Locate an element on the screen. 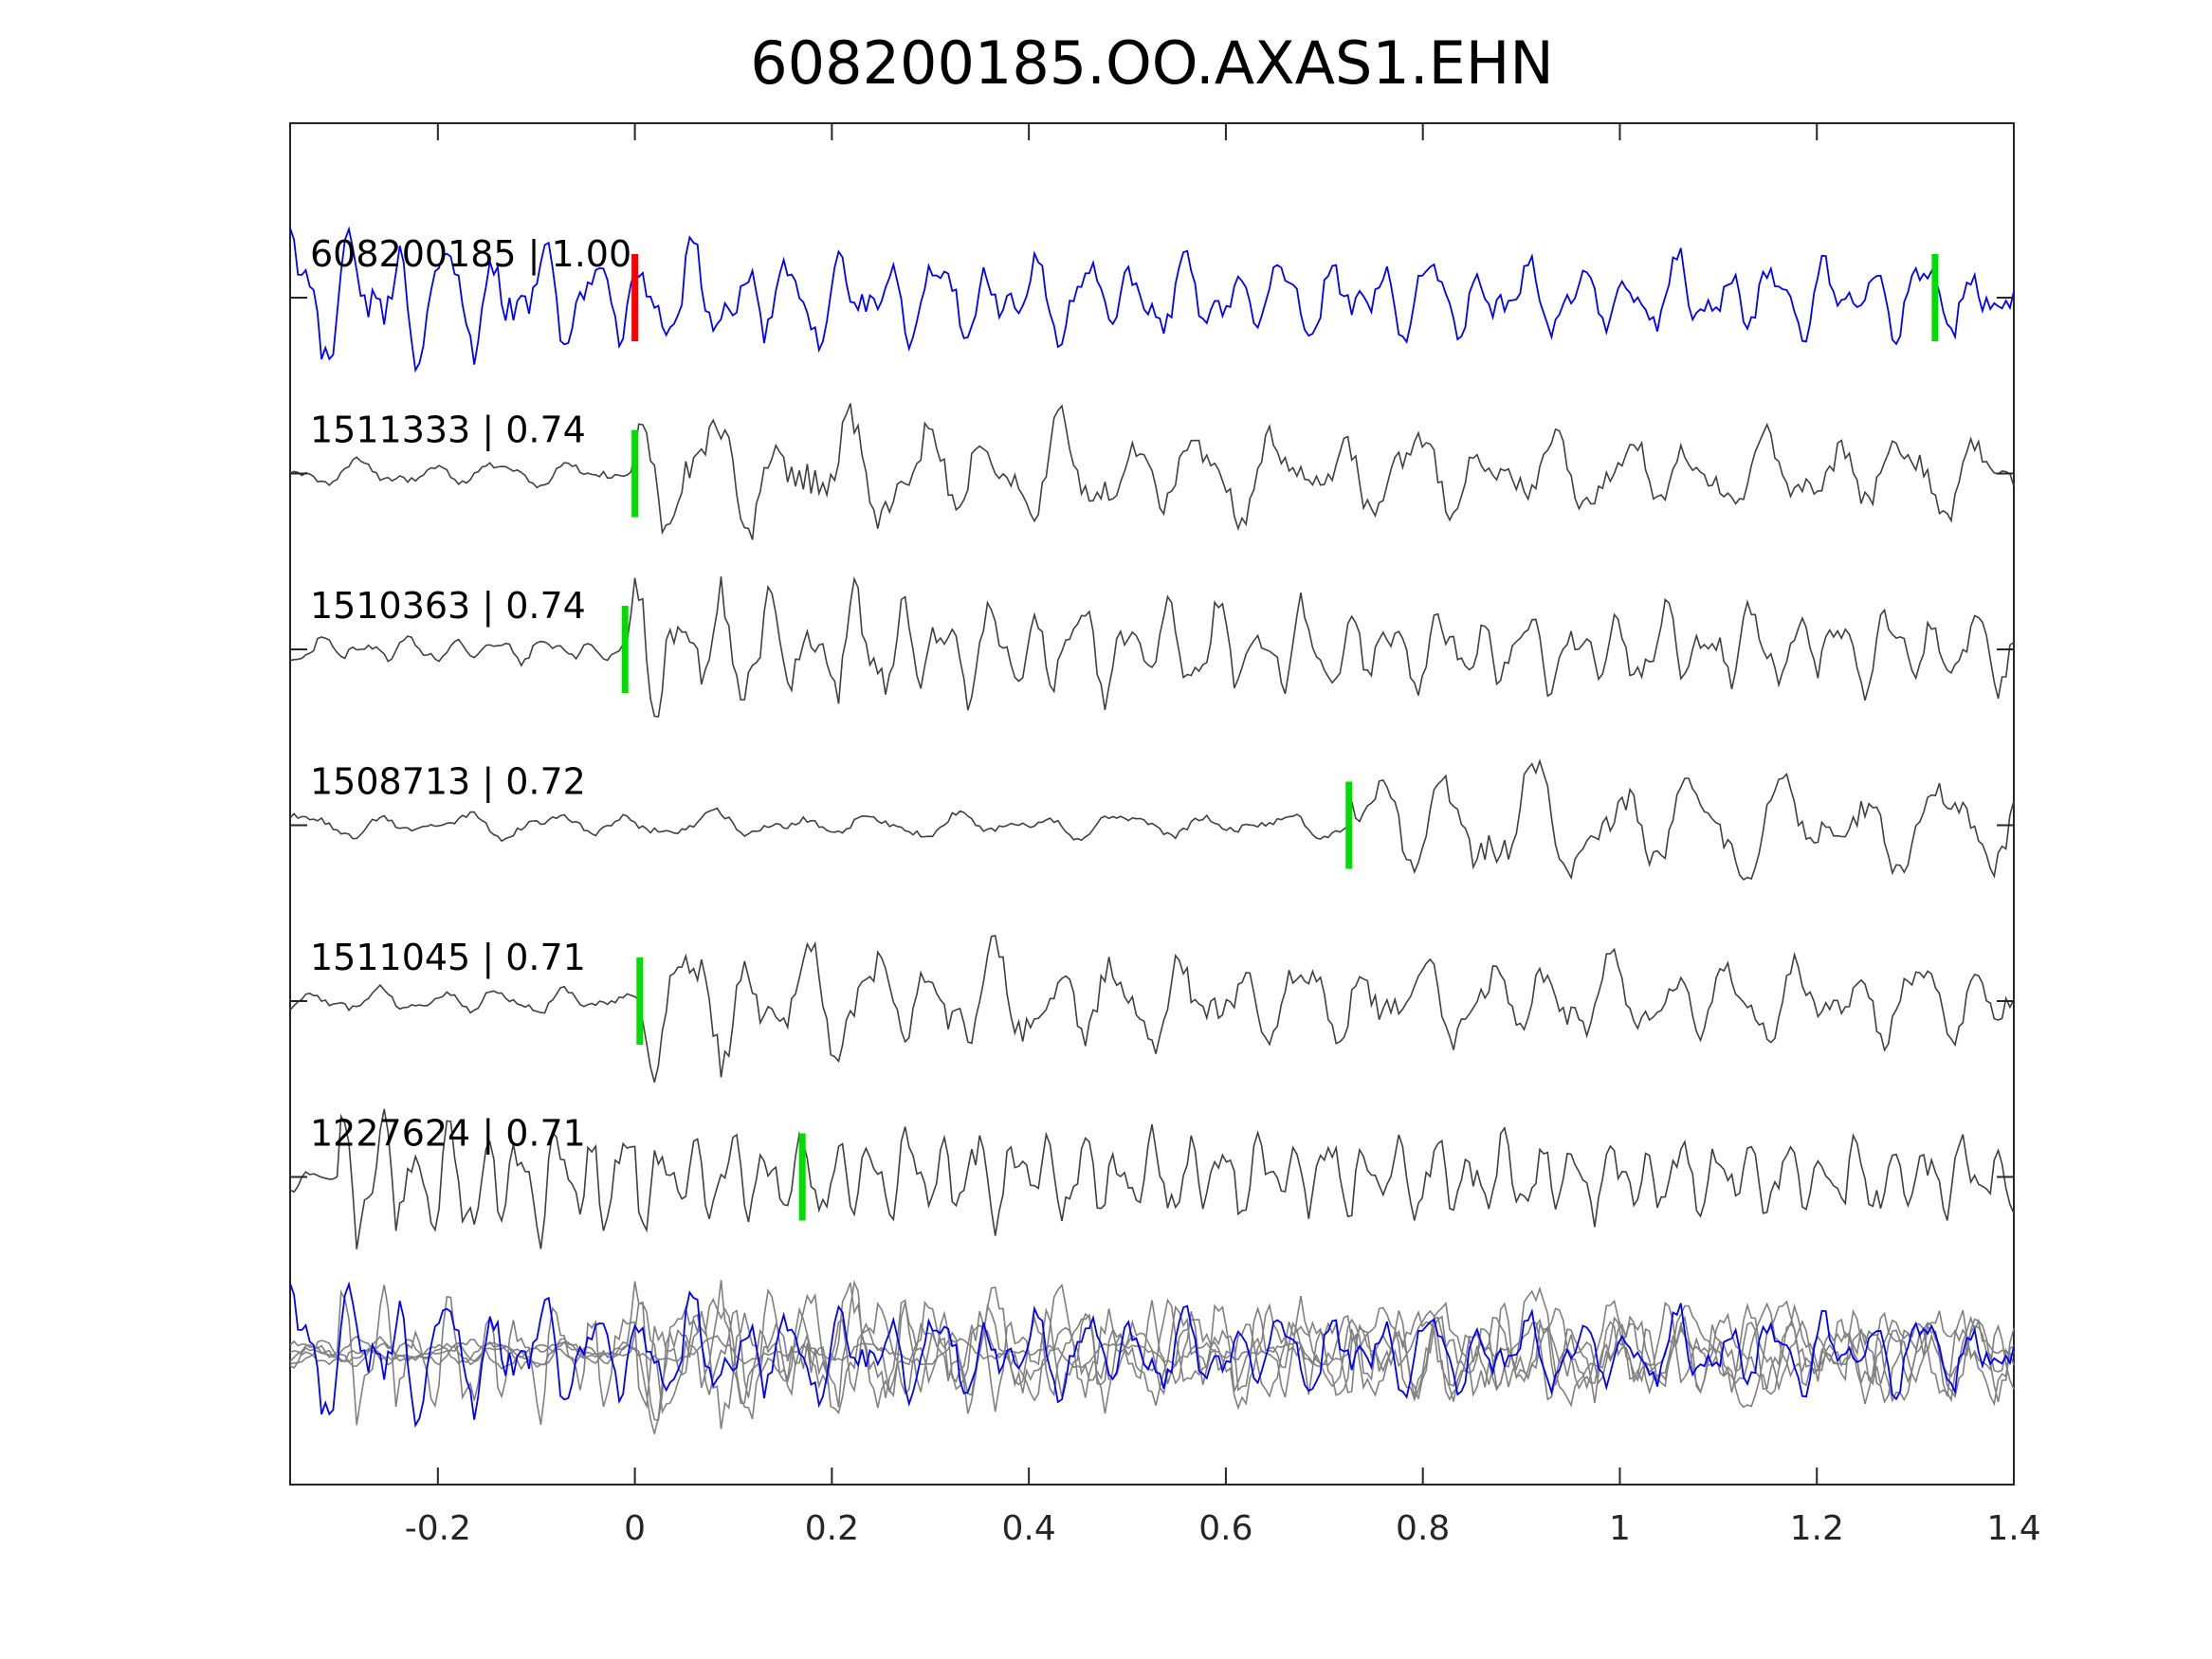 This screenshot has width=2212, height=1659. x-tick-label: 1 is located at coordinates (1620, 1528).